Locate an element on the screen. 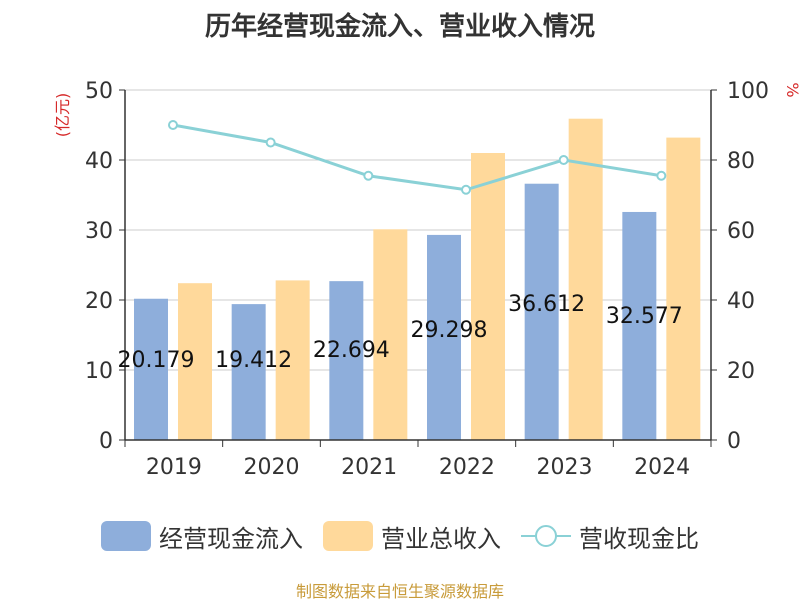  legend-item-cash-inflow: 经营现金流入 is located at coordinates (202, 536).